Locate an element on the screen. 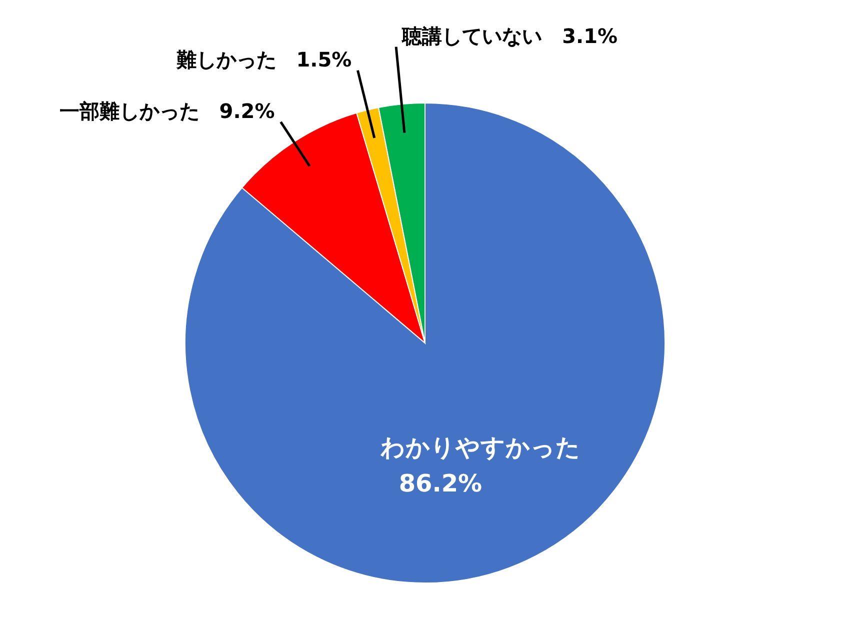  slice-label: わかりやすかった is located at coordinates (479, 448).